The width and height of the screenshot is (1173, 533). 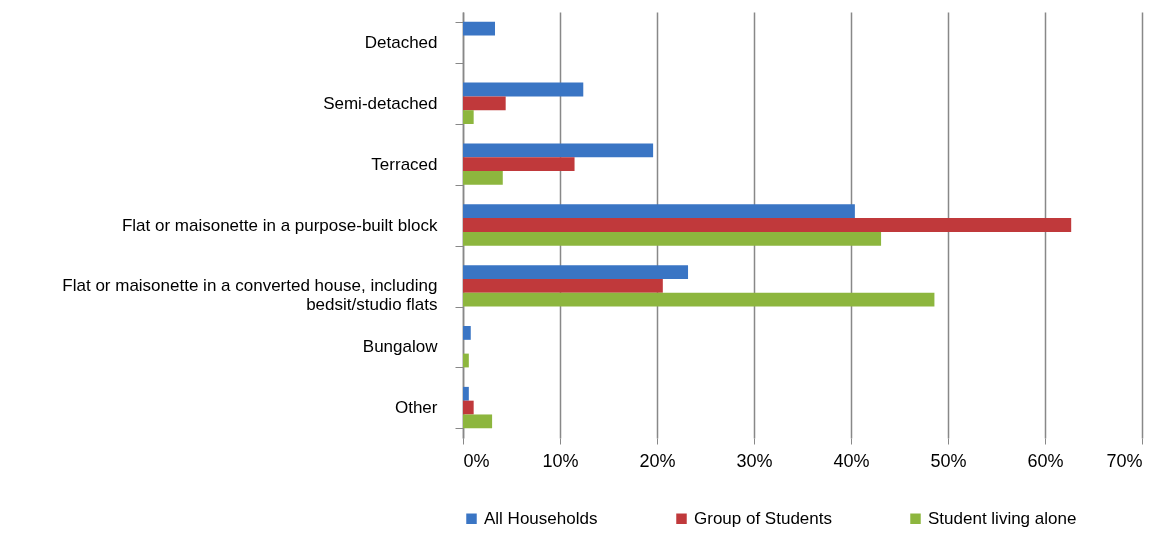 I want to click on y-tick-label: Detached, so click(x=401, y=42).